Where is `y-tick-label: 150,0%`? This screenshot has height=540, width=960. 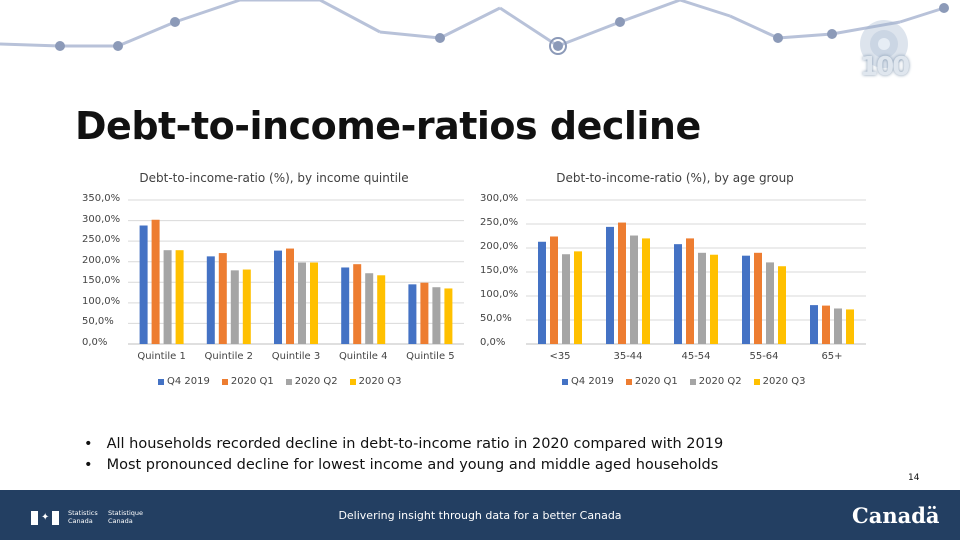
y-tick-label: 150,0% is located at coordinates (499, 270).